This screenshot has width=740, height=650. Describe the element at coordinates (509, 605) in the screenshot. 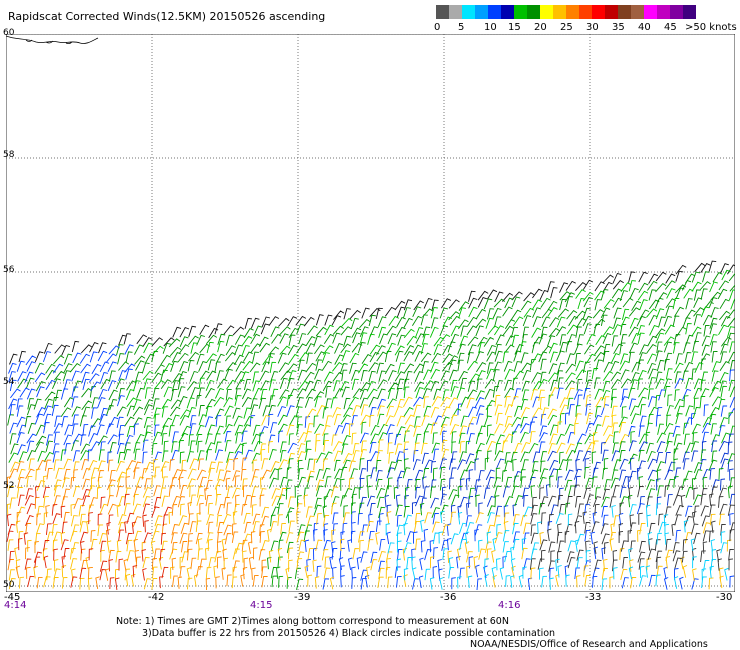

I see `time-label-416: 4:16` at that location.